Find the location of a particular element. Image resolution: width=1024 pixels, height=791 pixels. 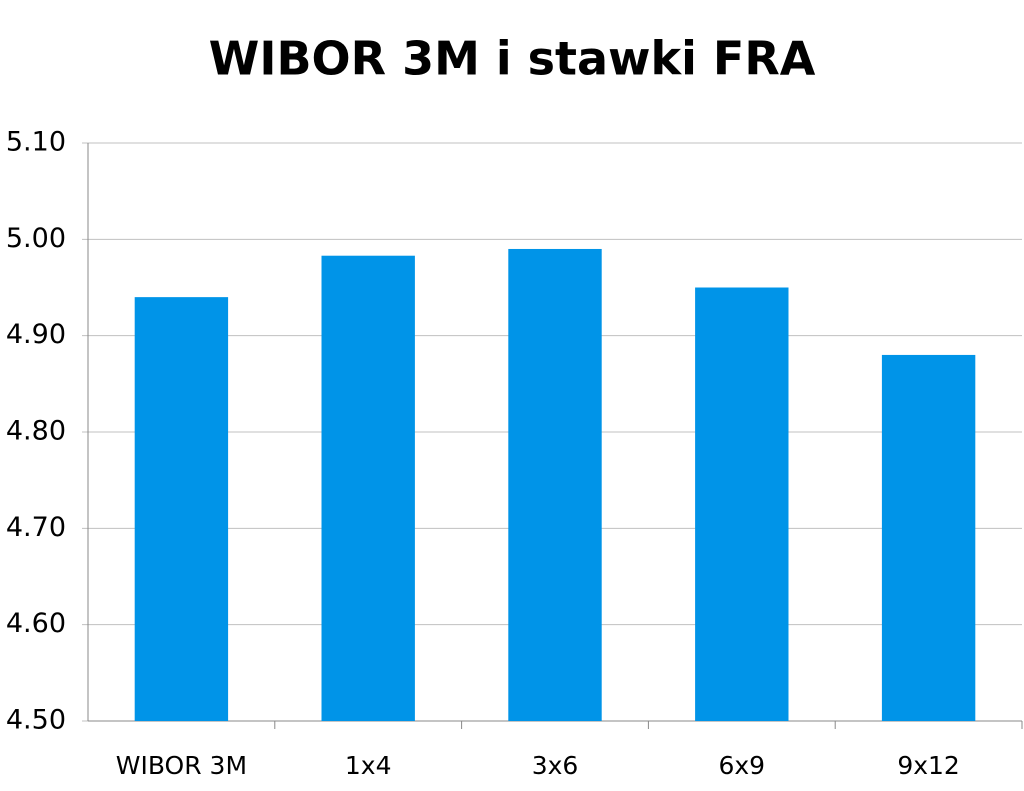

x-tick-label: 1x4 is located at coordinates (368, 765).